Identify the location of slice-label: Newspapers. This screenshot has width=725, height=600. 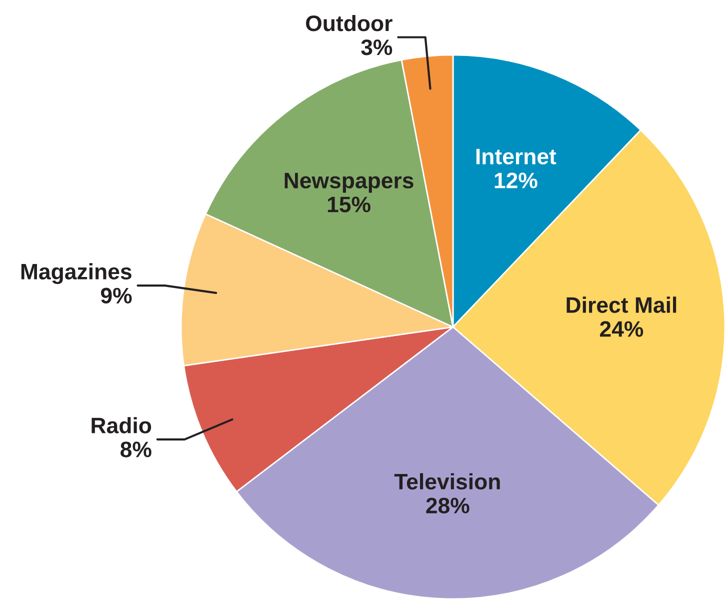
(349, 182).